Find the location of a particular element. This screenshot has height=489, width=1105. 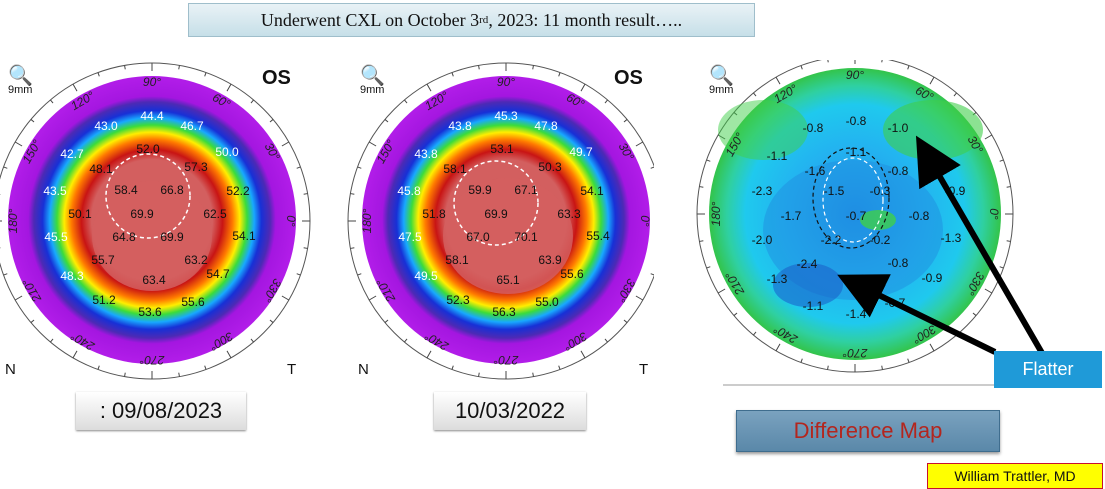

flatter-label: Flatter is located at coordinates (1048, 369).